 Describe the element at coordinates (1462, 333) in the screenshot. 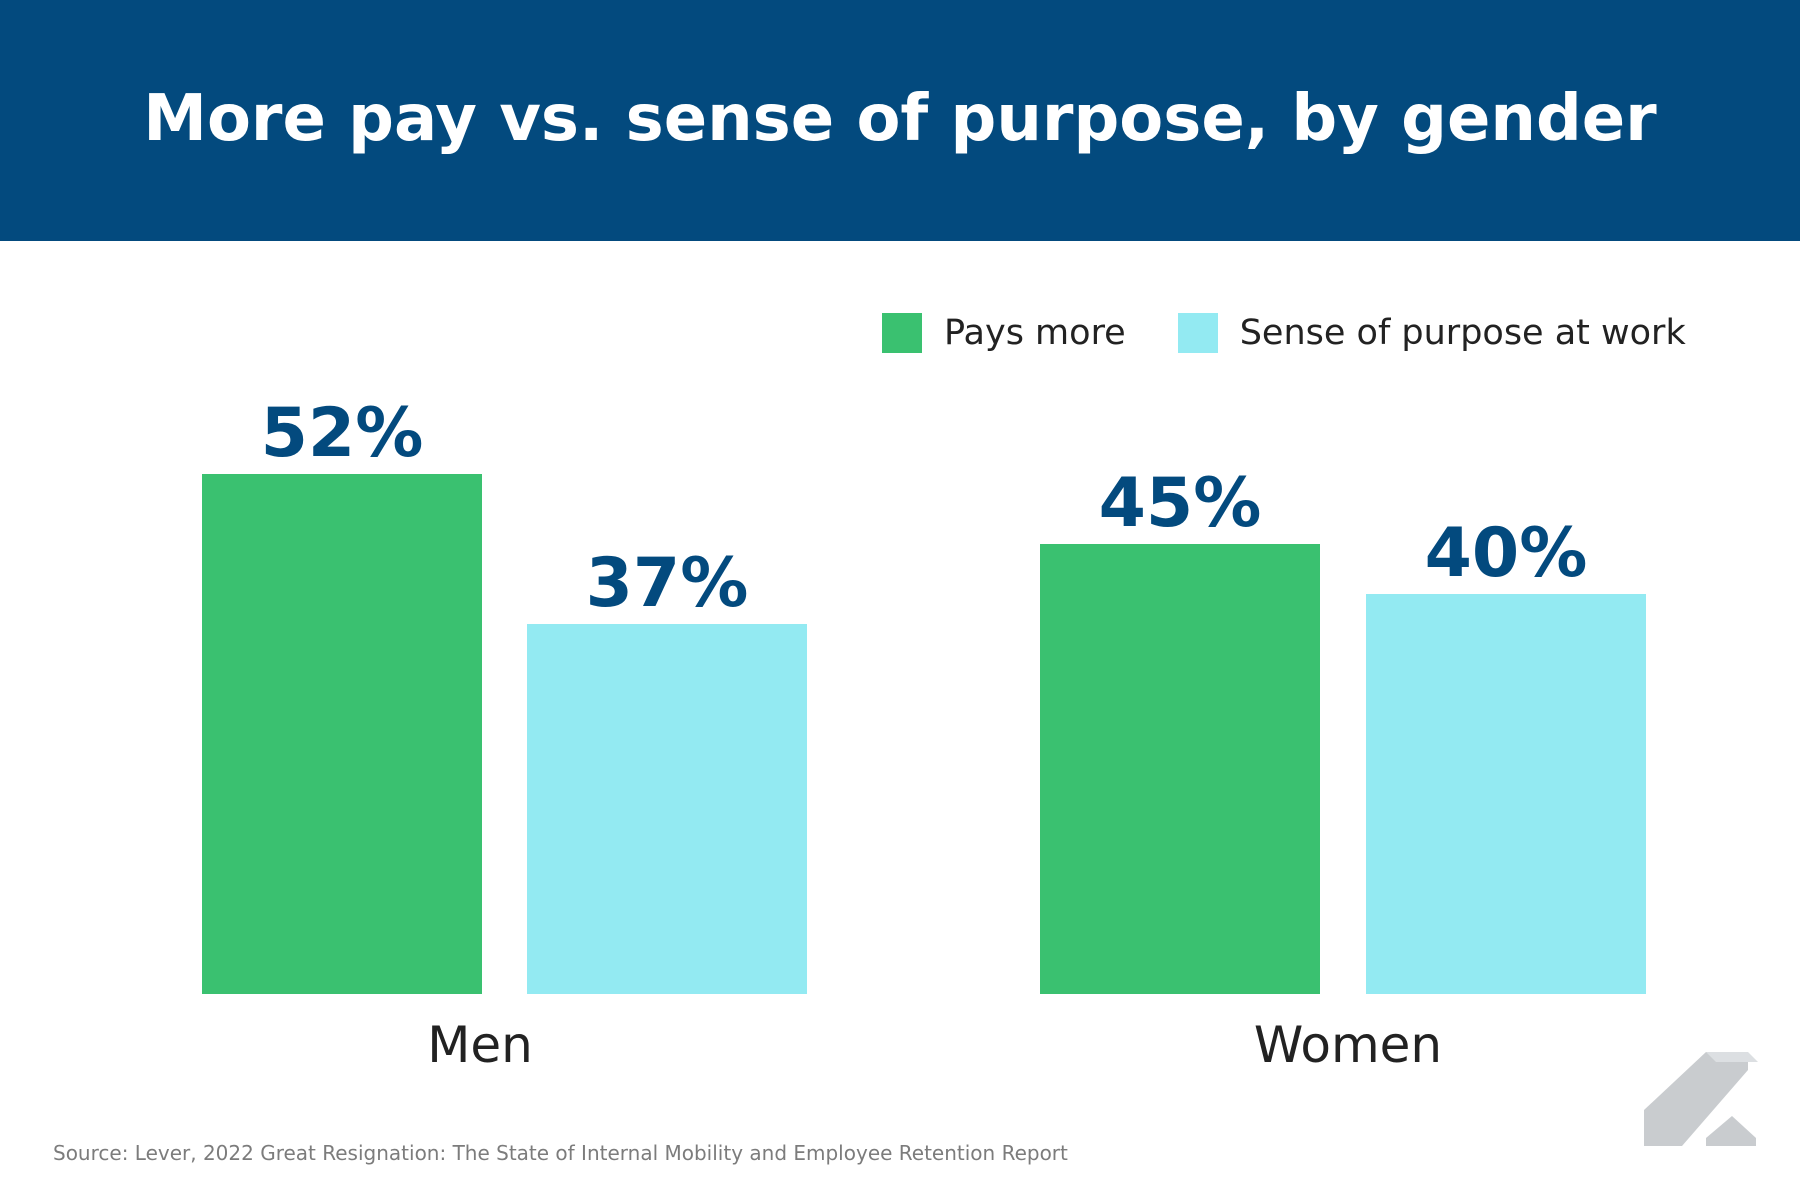

I see `legend-label-sense-of-purpose: Sense of purpose at work` at that location.